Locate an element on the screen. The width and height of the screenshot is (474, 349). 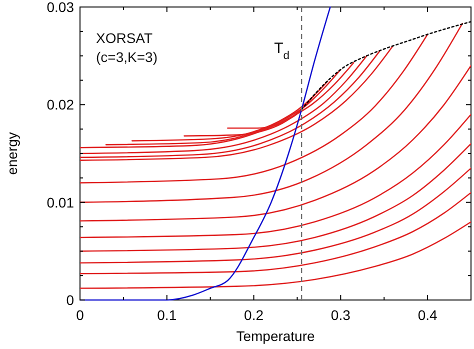
y-tick-label: 0 is located at coordinates (70, 300).